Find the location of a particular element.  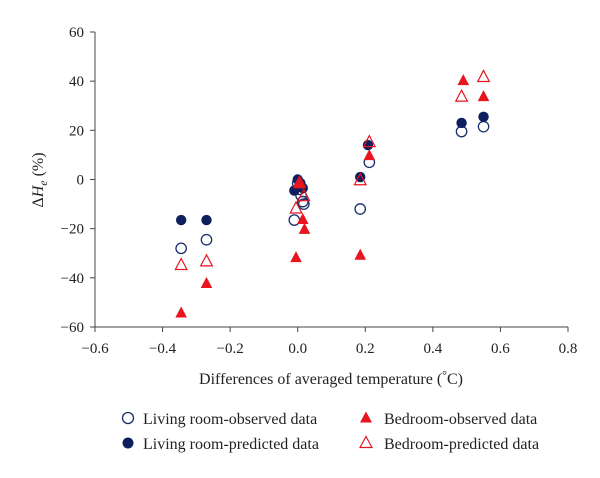

x-tick-label: 0.0 is located at coordinates (297, 349).